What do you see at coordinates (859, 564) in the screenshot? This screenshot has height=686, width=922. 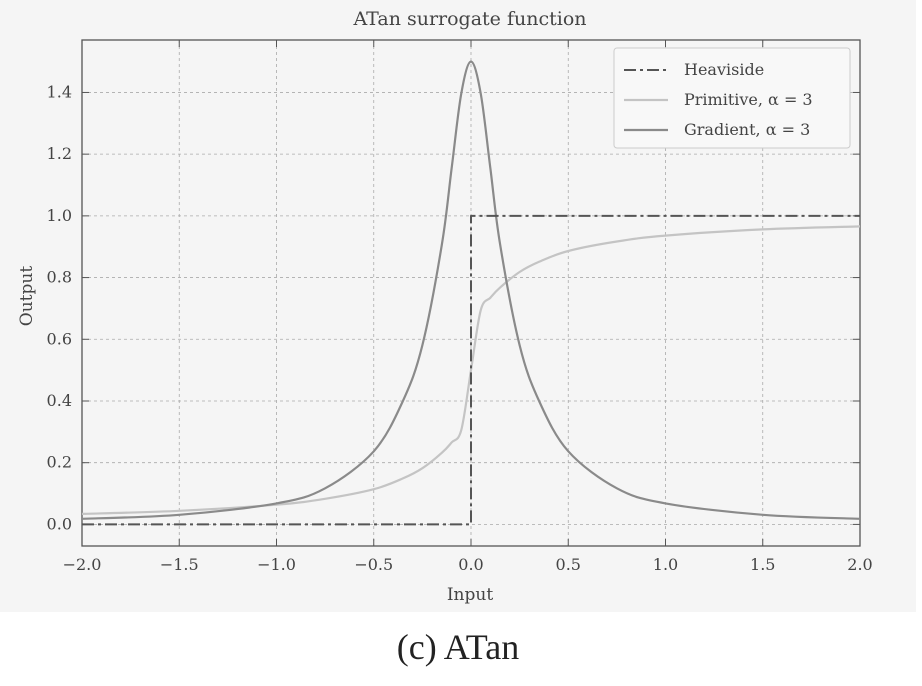 I see `x-tick-label: 2.0` at bounding box center [859, 564].